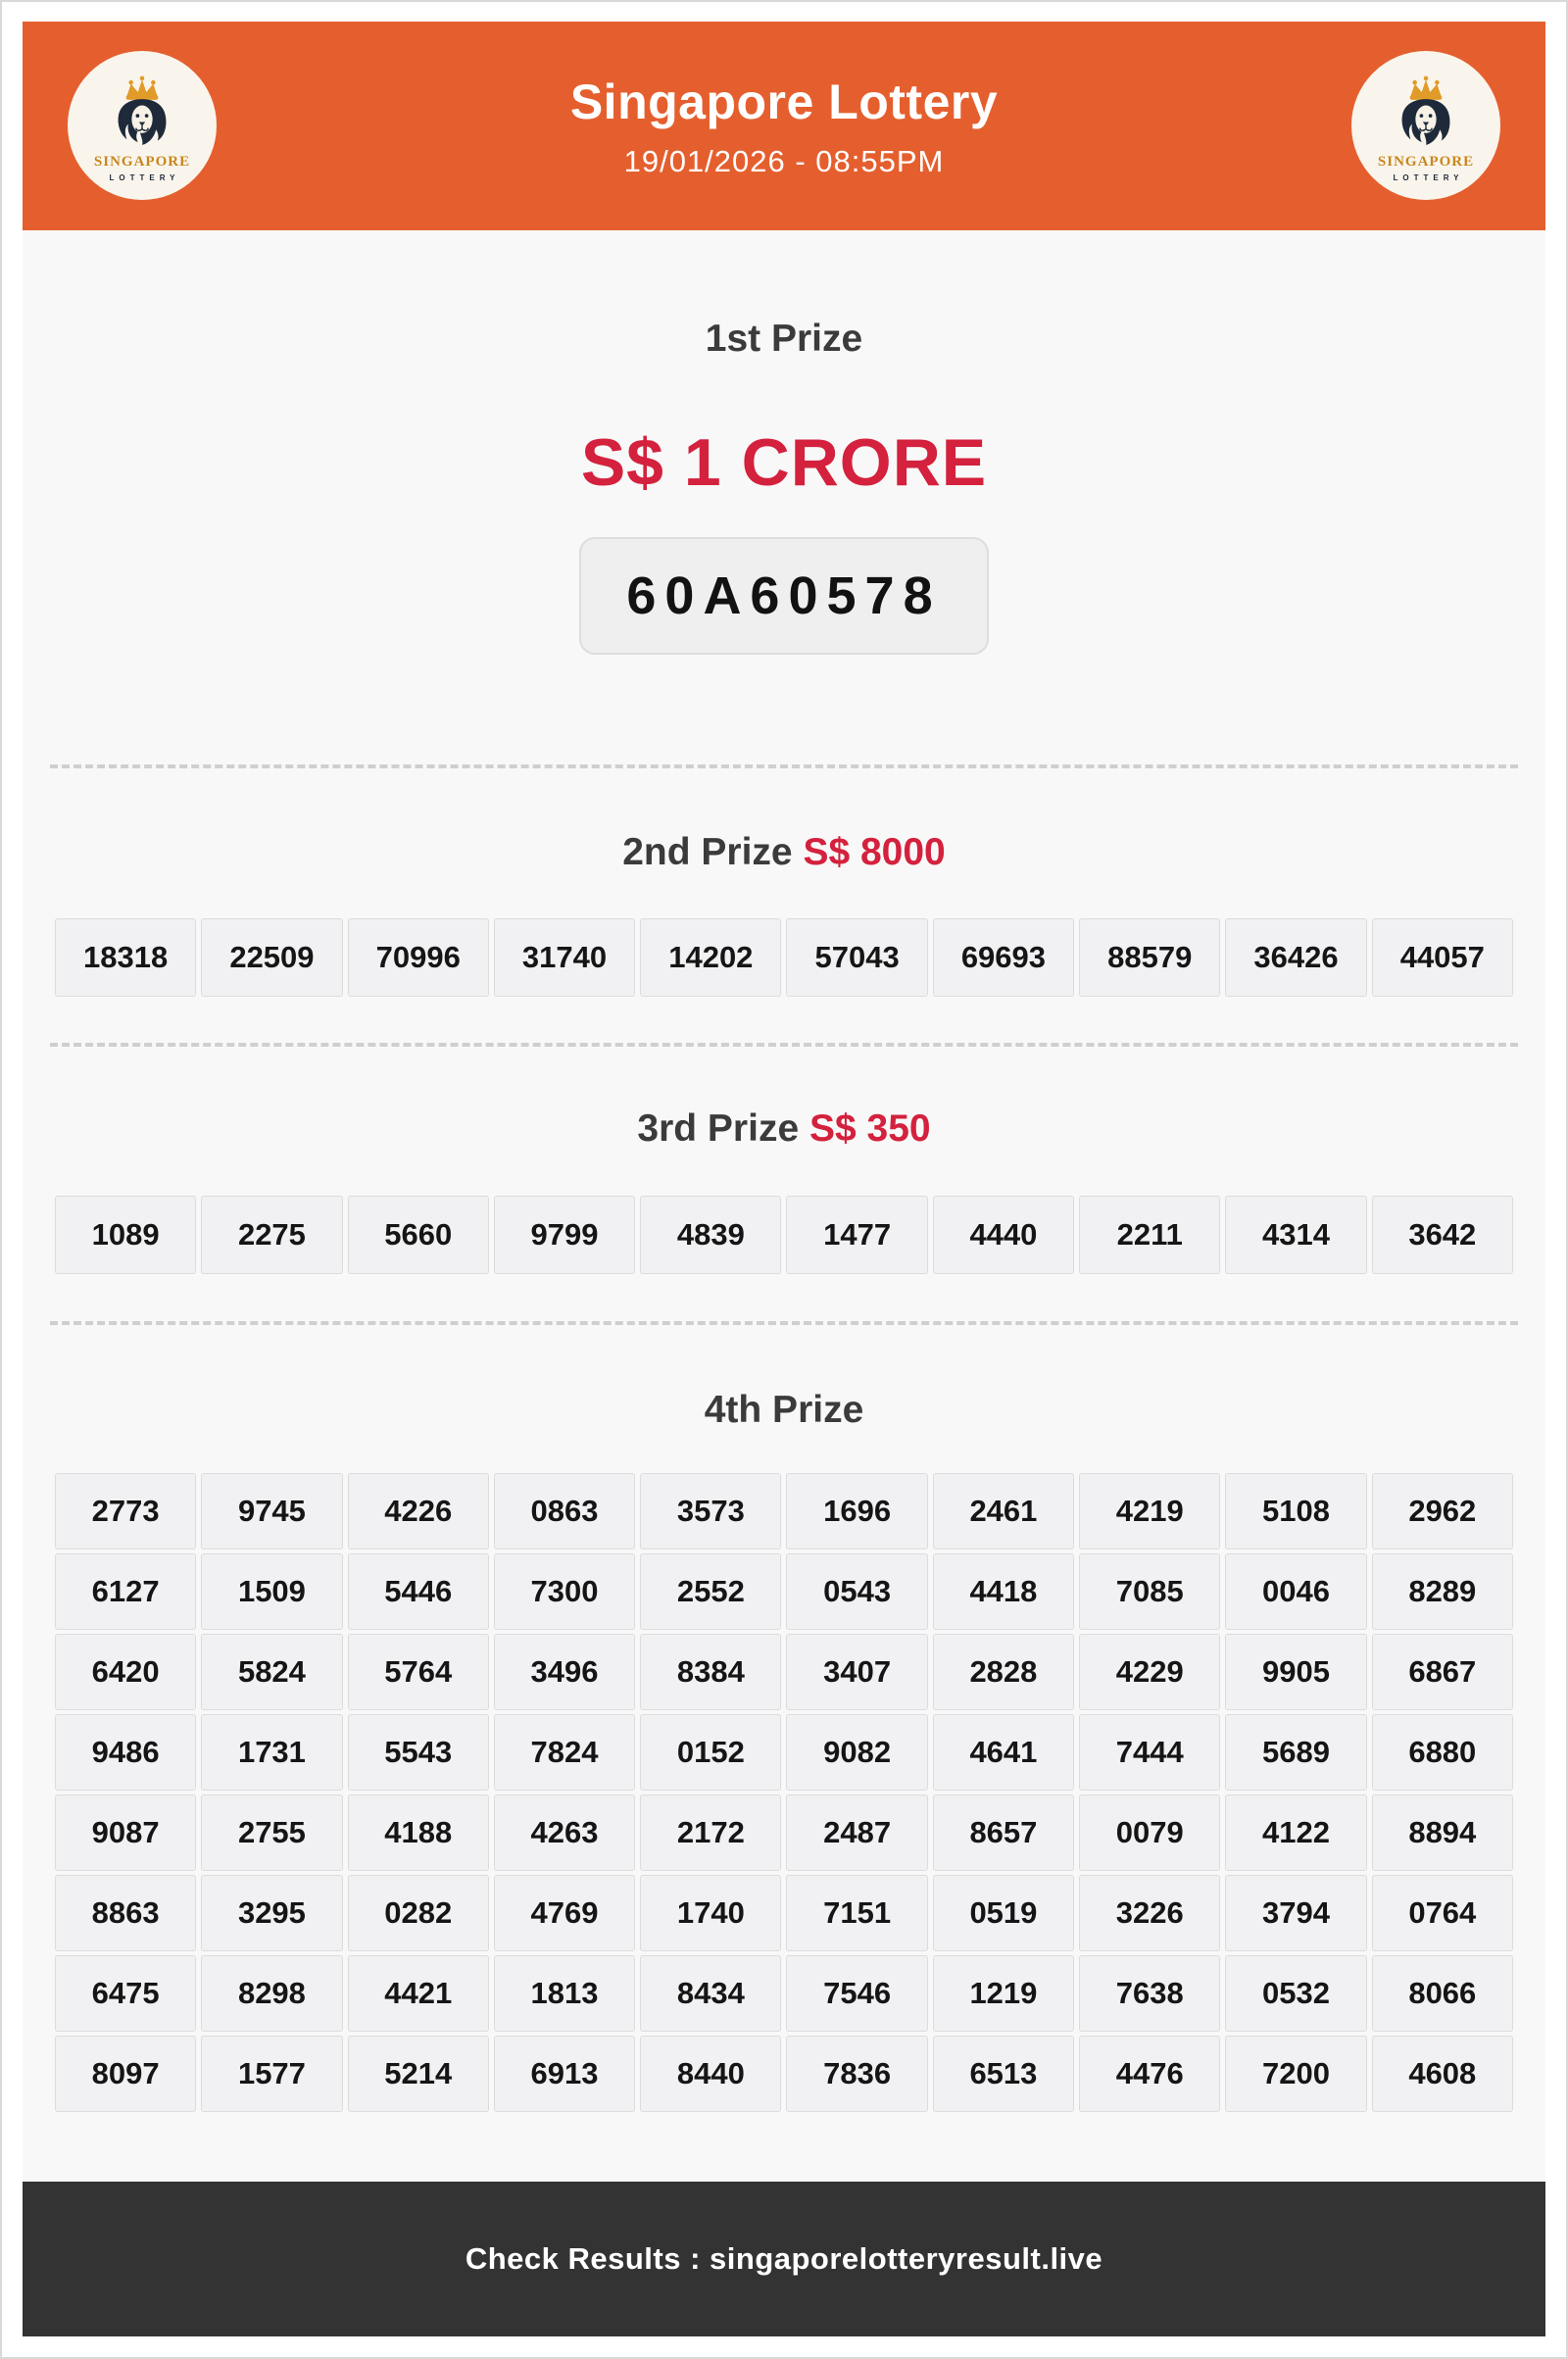 The width and height of the screenshot is (1568, 2359). Describe the element at coordinates (784, 1993) in the screenshot. I see `prize-row: 6475 8298 4421 1813 8434 7546 1219 7638 0532 8066` at that location.